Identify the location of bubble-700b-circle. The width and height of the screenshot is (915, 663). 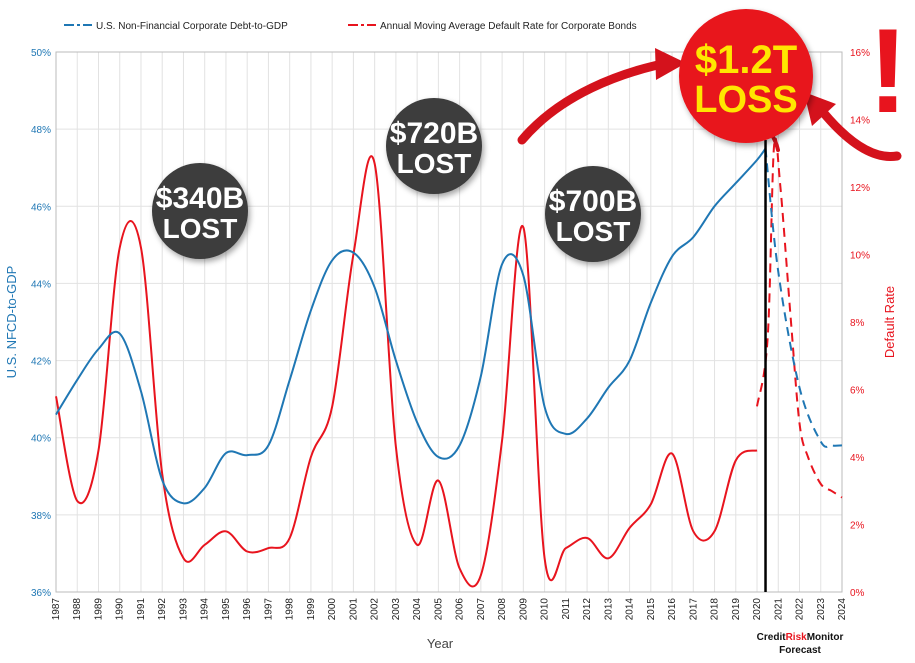
(593, 214).